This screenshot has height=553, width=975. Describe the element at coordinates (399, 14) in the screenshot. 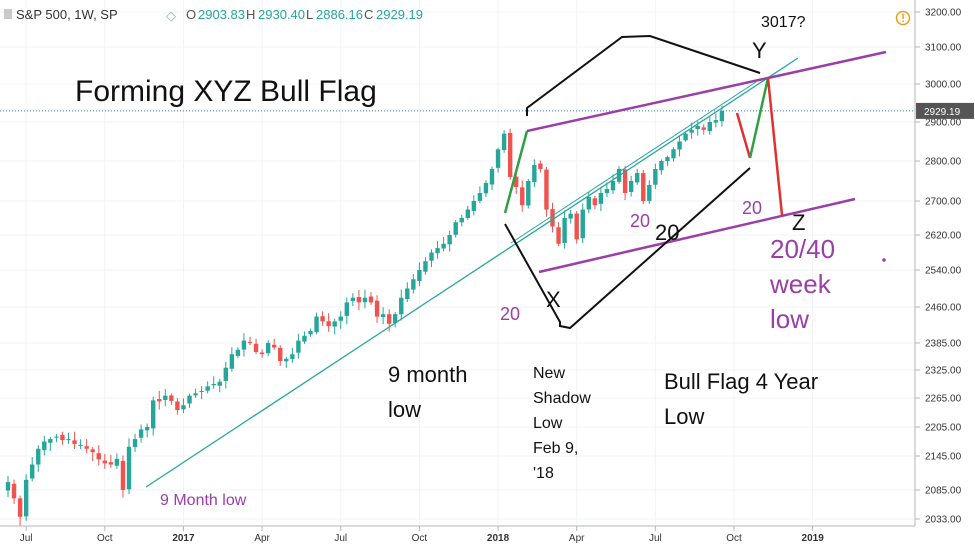

I see `close-value: 2929.19` at that location.